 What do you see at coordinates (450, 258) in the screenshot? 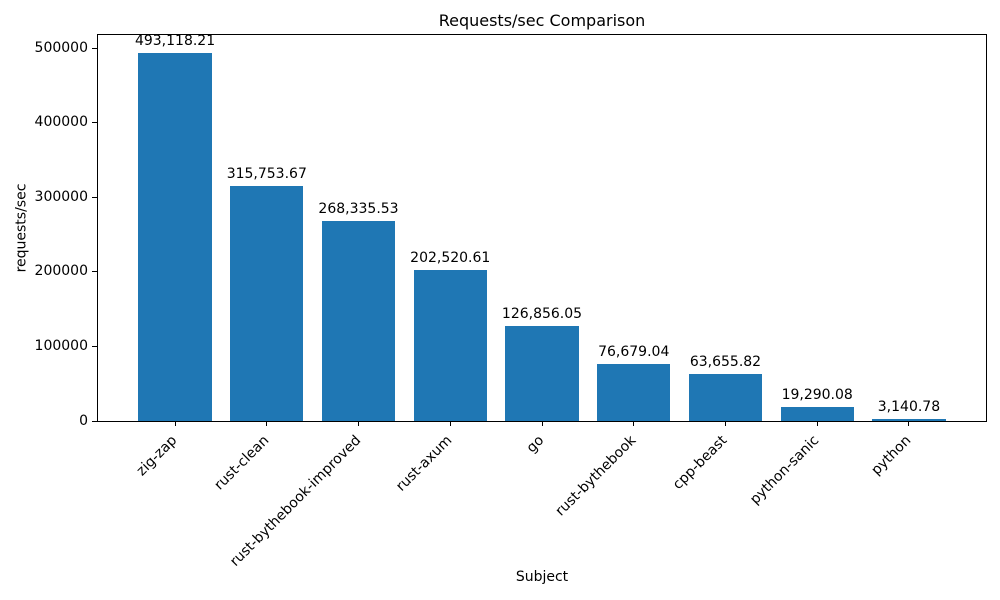
I see `bar-value-label: 202,520.61` at bounding box center [450, 258].